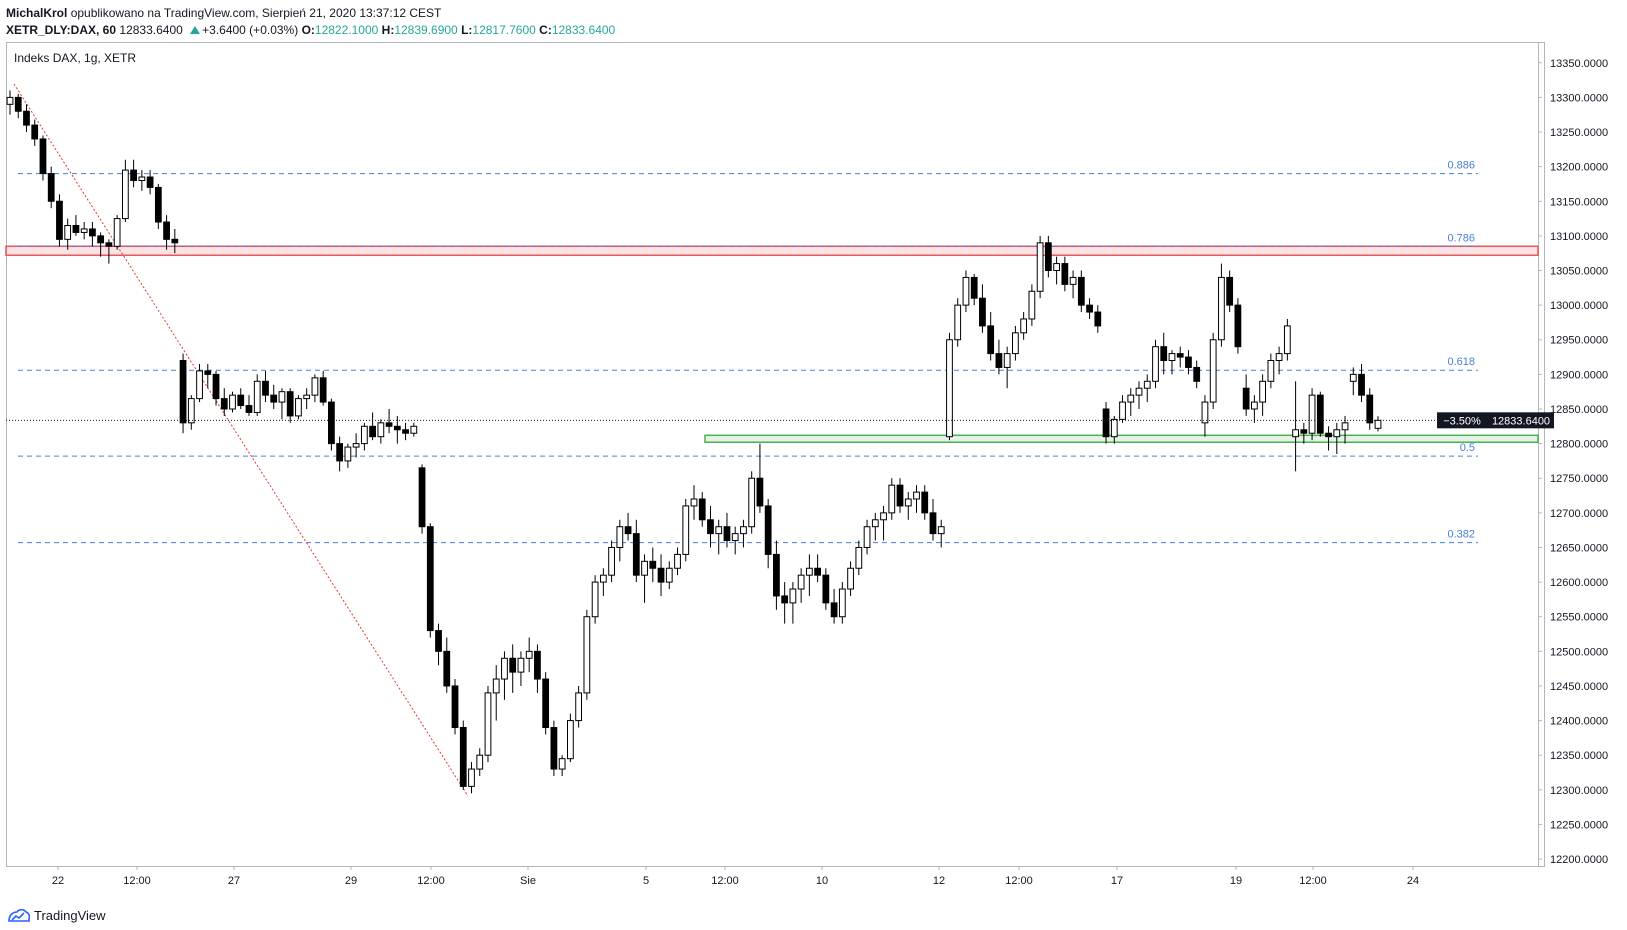 This screenshot has height=930, width=1627. I want to click on support-zone, so click(1121, 438).